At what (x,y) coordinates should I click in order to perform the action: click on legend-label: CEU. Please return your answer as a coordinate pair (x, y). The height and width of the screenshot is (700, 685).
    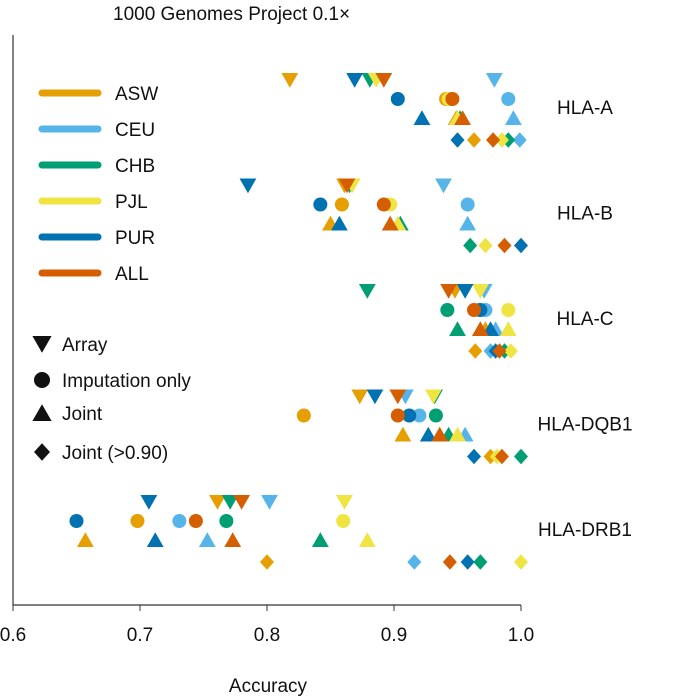
    Looking at the image, I should click on (135, 130).